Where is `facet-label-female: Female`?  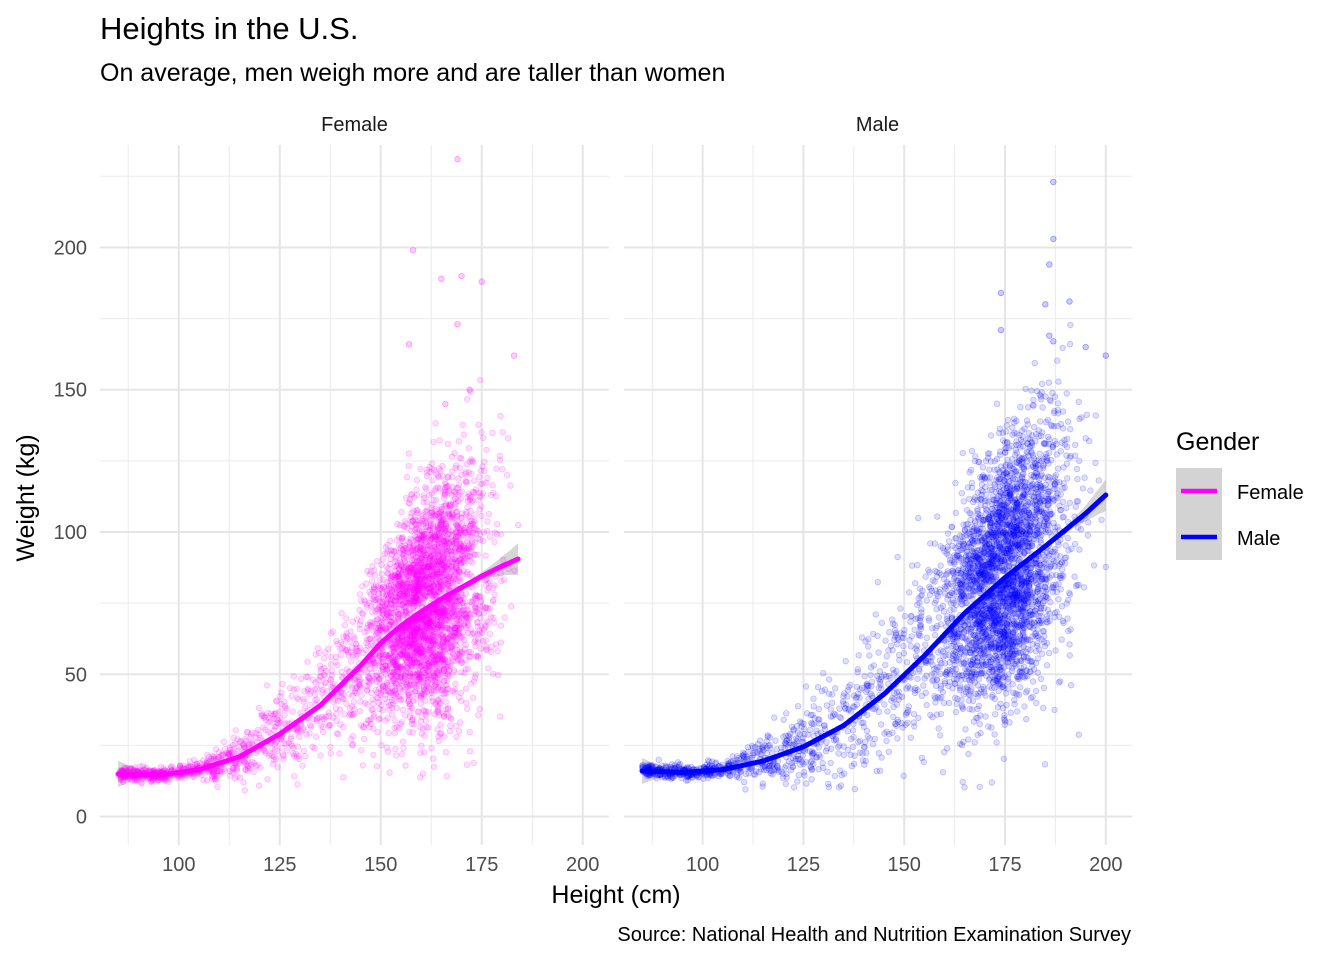
facet-label-female: Female is located at coordinates (354, 125).